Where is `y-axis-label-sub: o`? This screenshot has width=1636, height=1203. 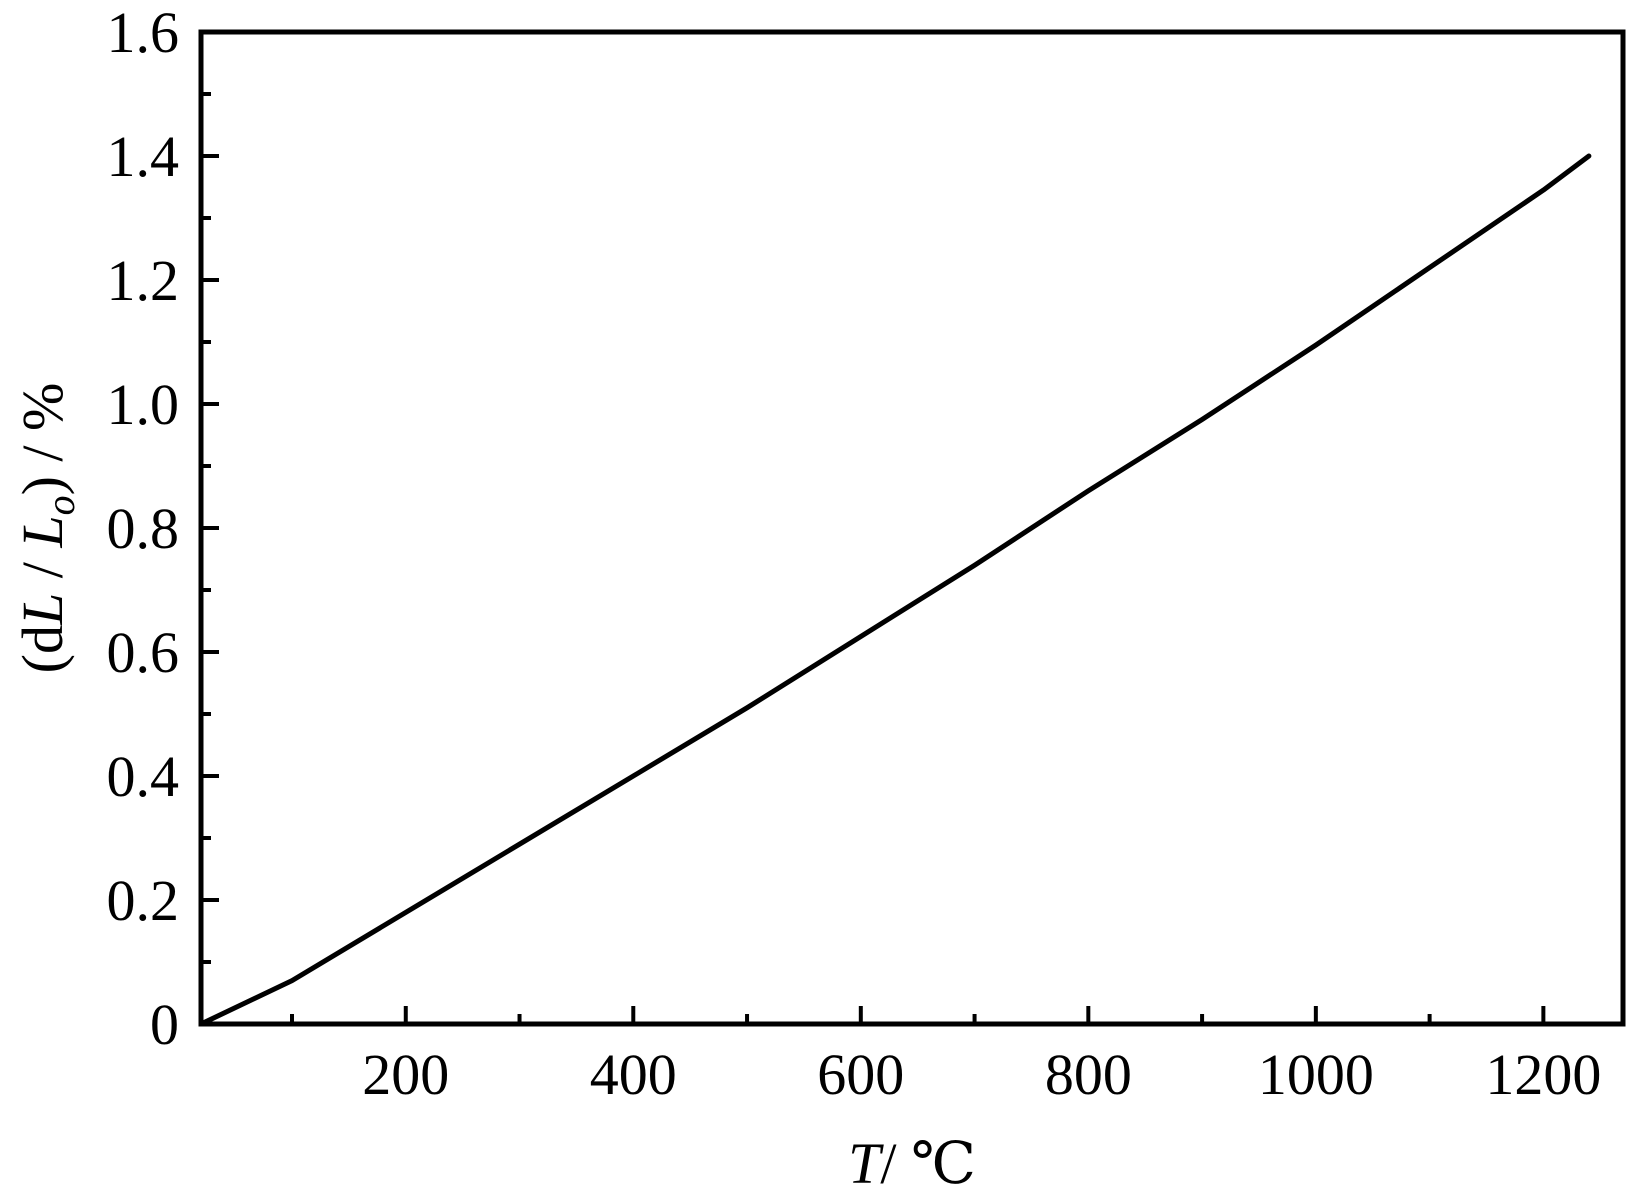
y-axis-label-sub: o is located at coordinates (60, 505).